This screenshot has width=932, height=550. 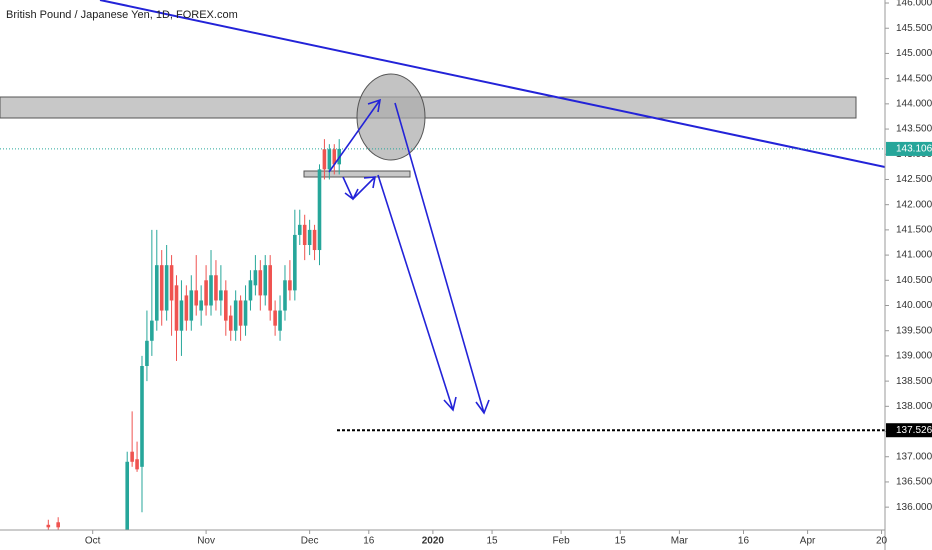 I want to click on y-tick-label: 139.000, so click(x=914, y=356).